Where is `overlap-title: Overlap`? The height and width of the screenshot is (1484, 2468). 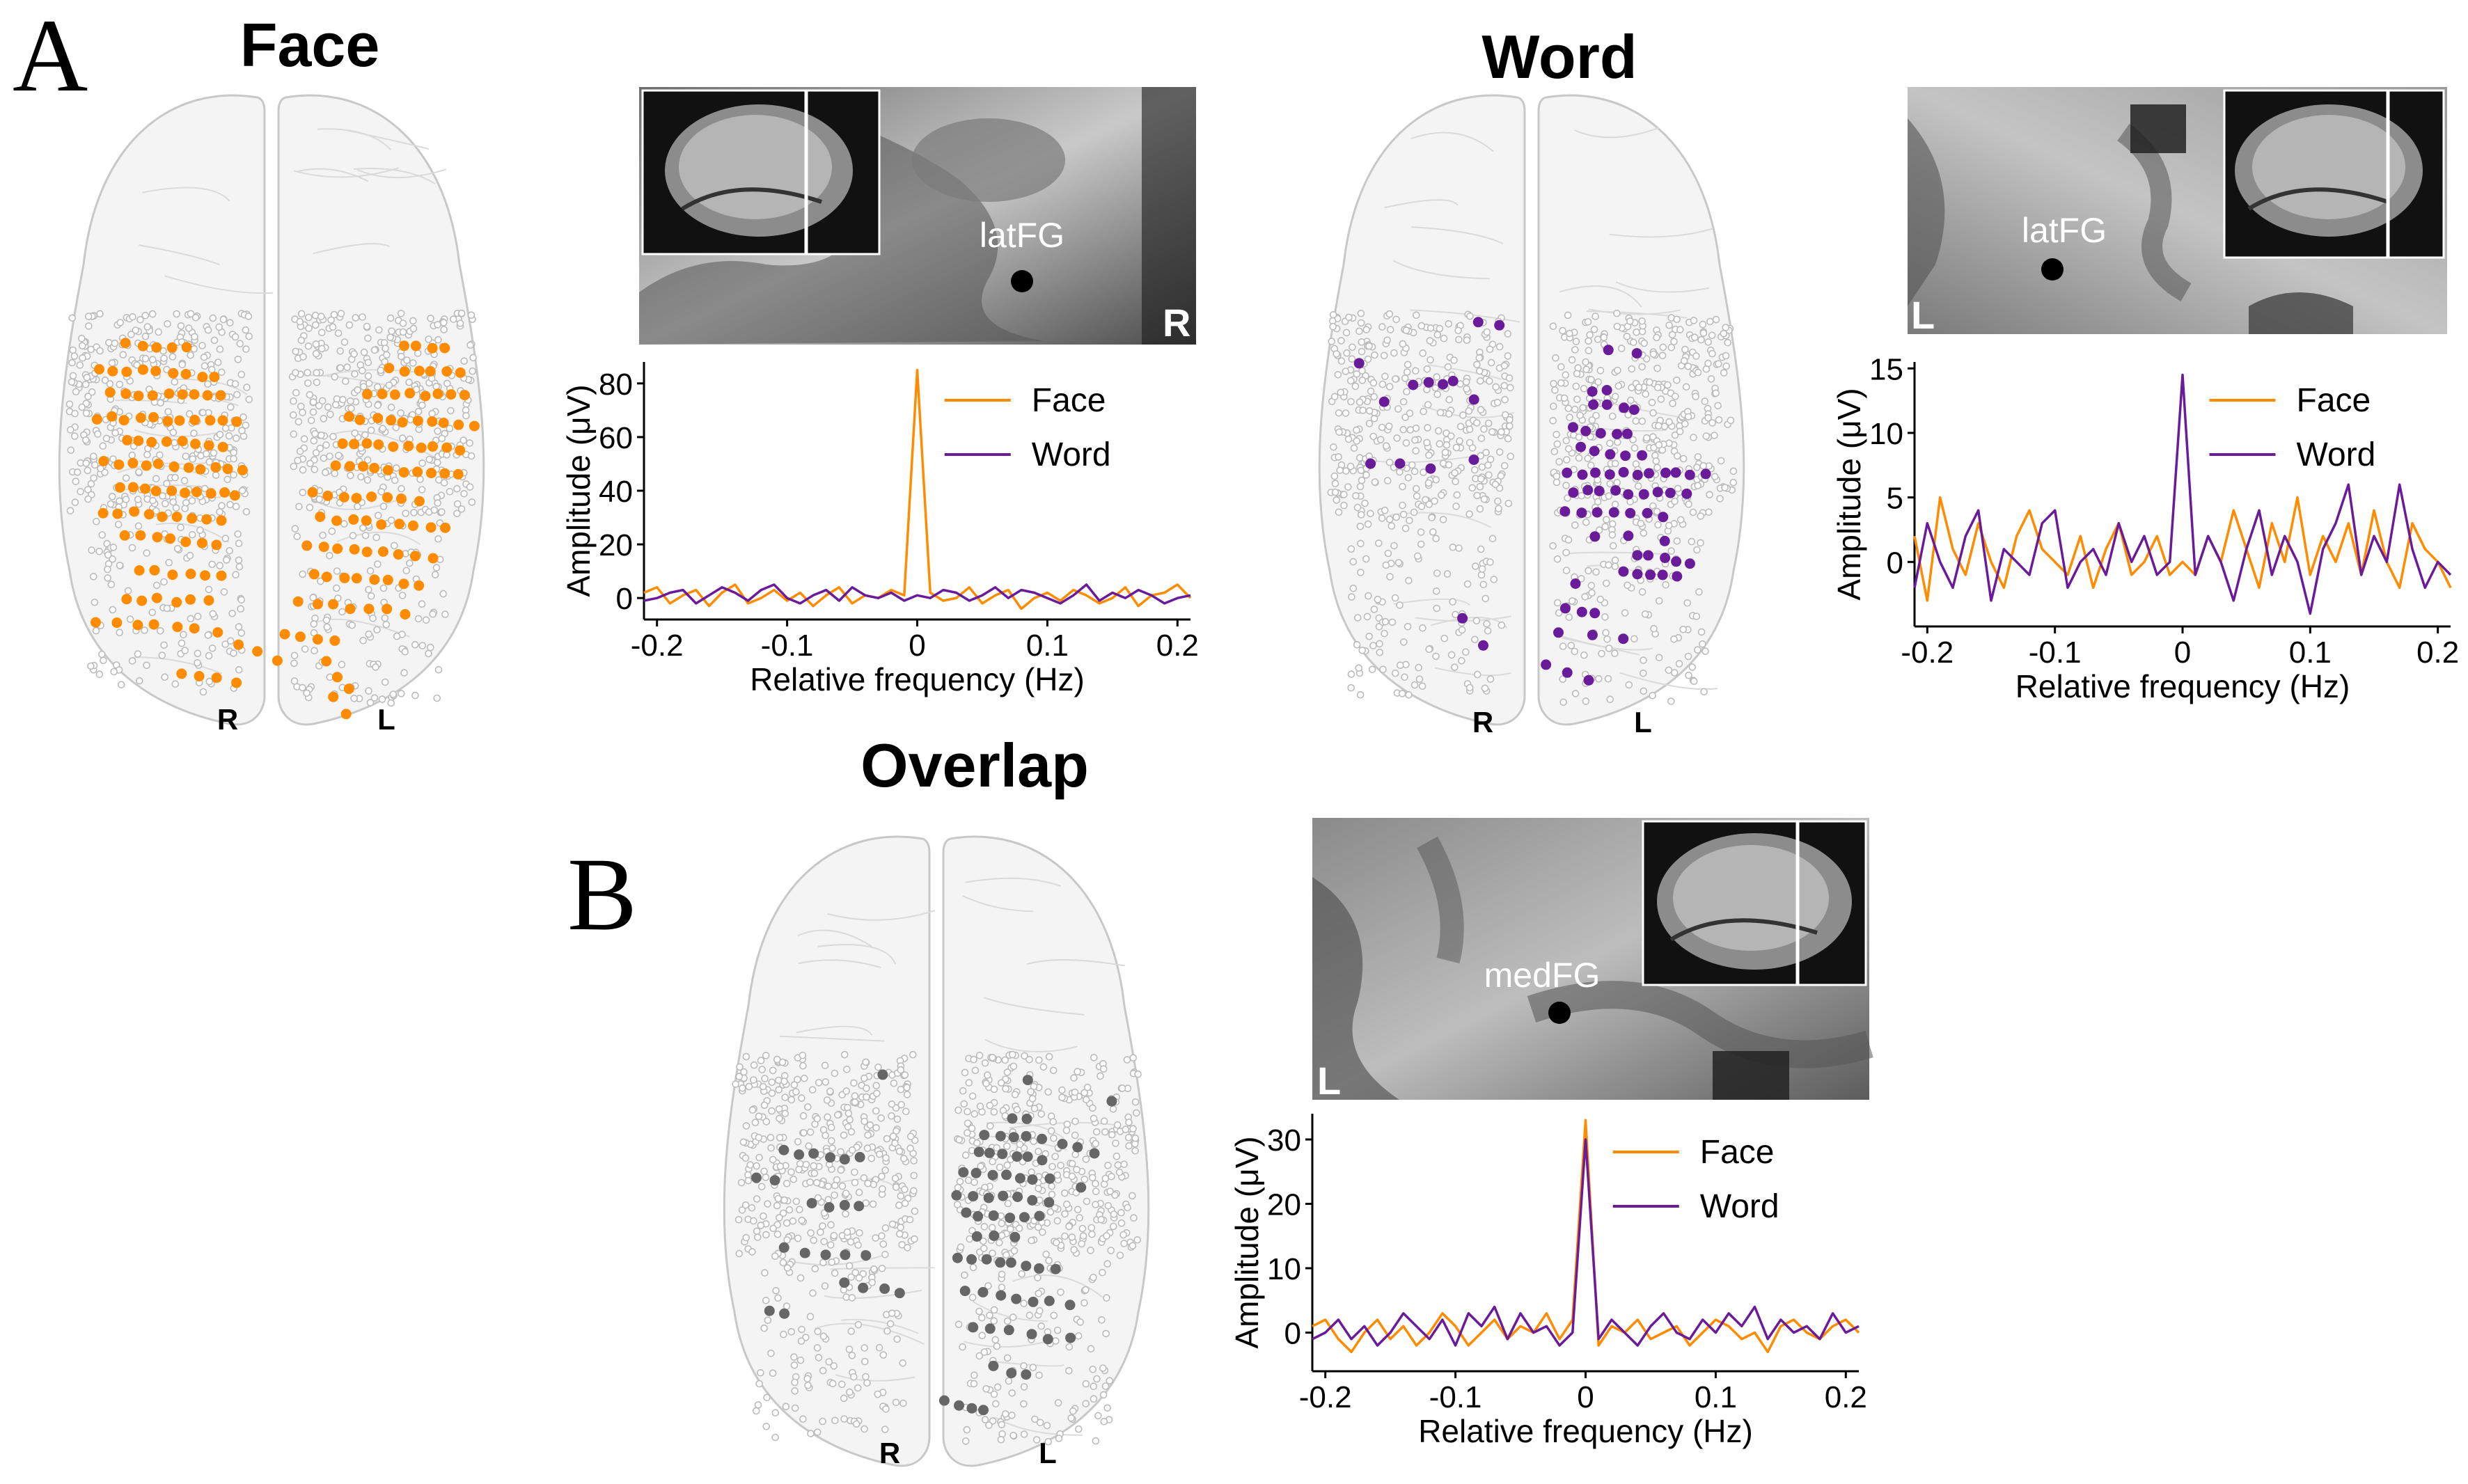 overlap-title: Overlap is located at coordinates (974, 766).